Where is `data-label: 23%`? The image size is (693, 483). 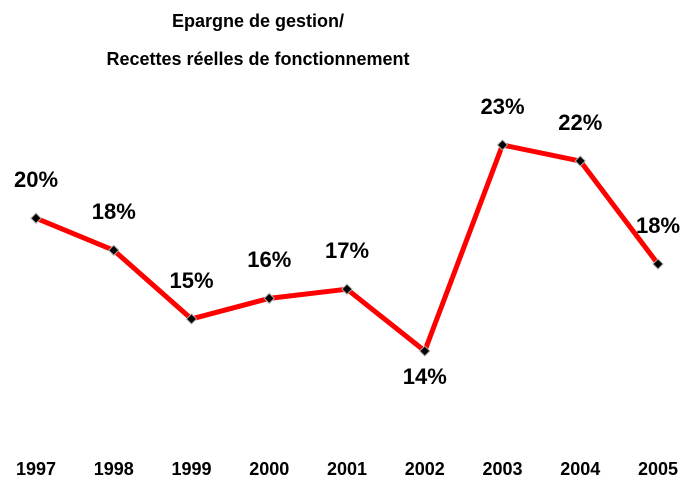 data-label: 23% is located at coordinates (502, 106).